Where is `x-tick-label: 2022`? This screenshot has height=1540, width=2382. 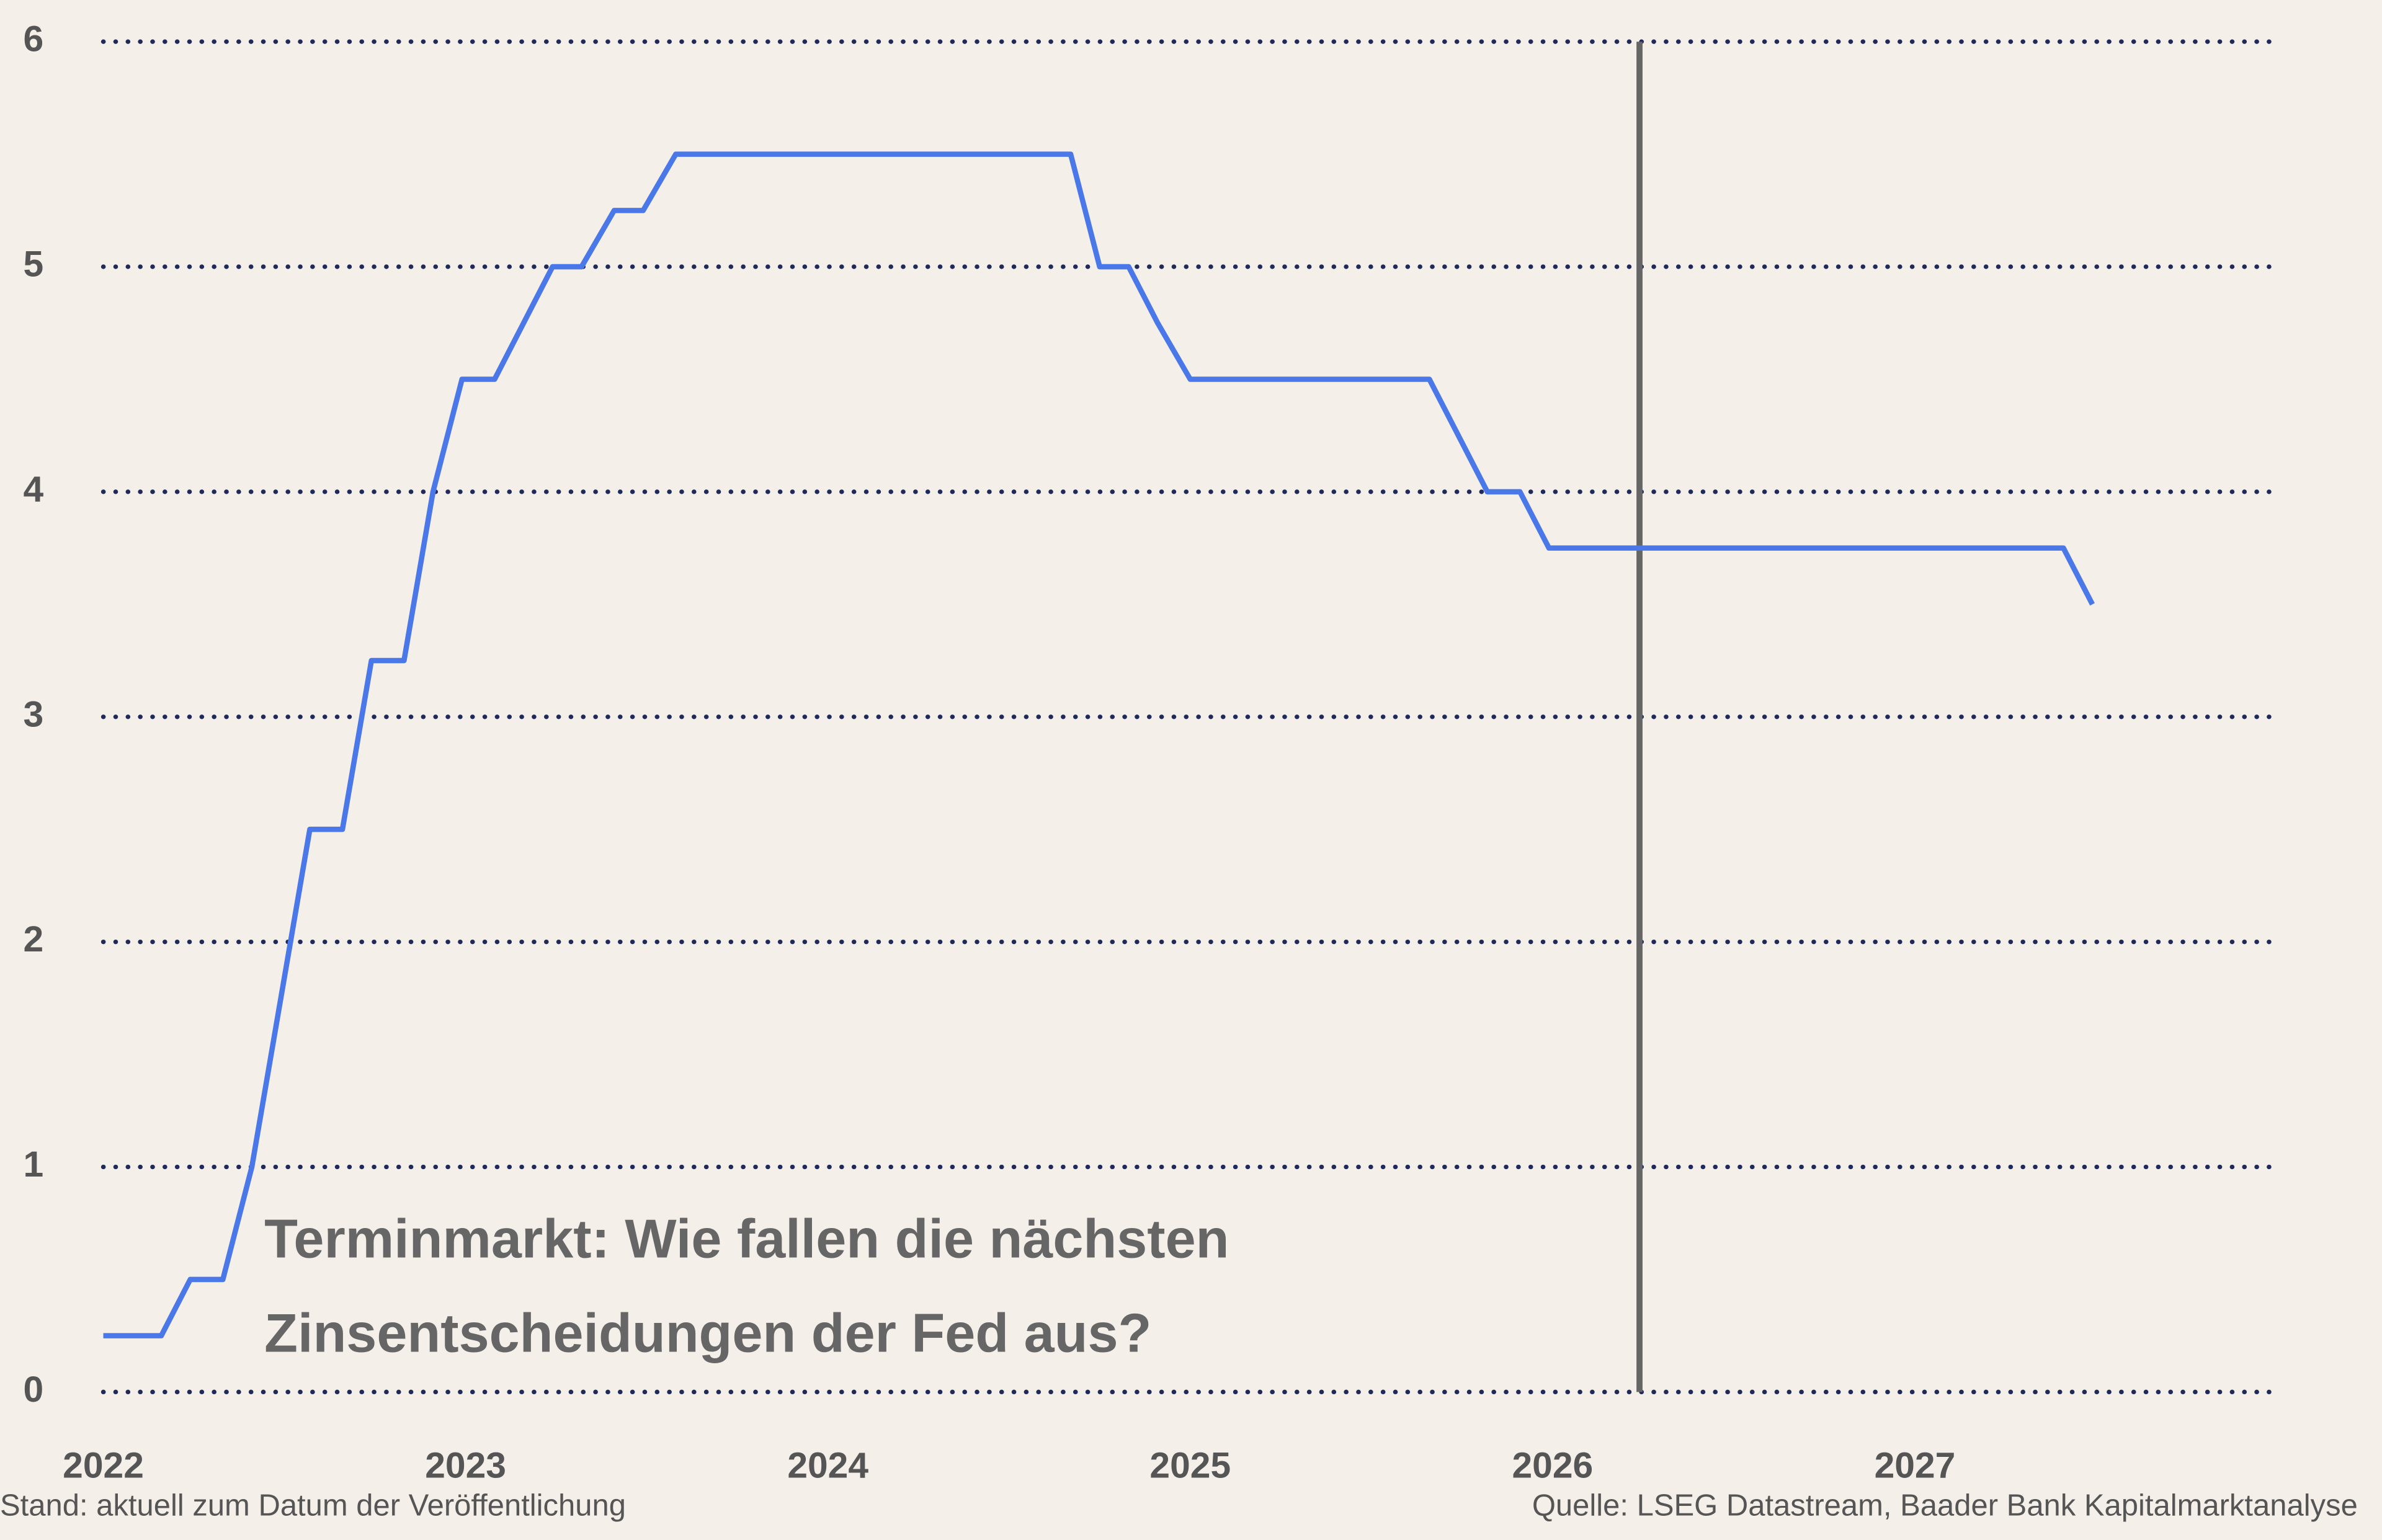
x-tick-label: 2022 is located at coordinates (104, 1465).